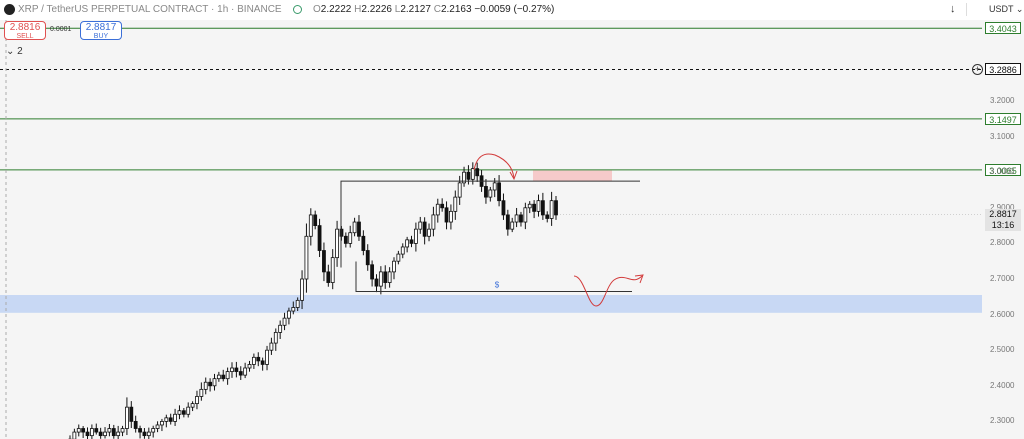  Describe the element at coordinates (456, 9) in the screenshot. I see `close-value: 2.2163` at that location.